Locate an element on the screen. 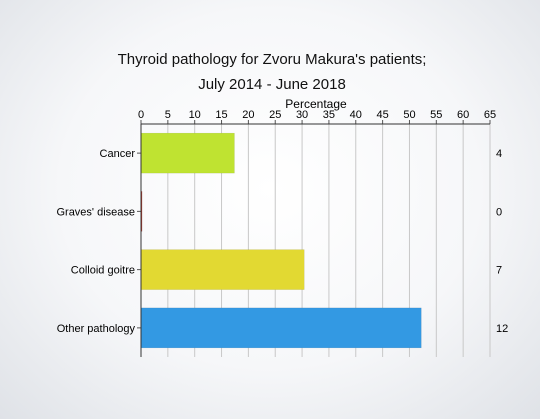 The image size is (540, 419). x-tick-label: 0 is located at coordinates (141, 115).